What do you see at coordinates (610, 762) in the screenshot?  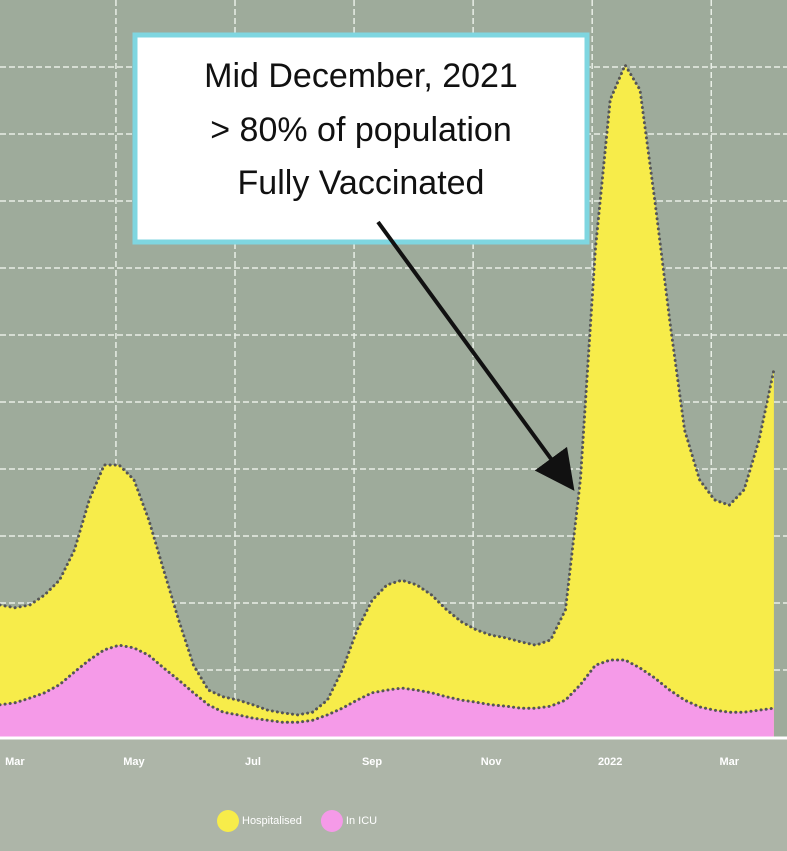 I see `x-tick-label: 2022` at bounding box center [610, 762].